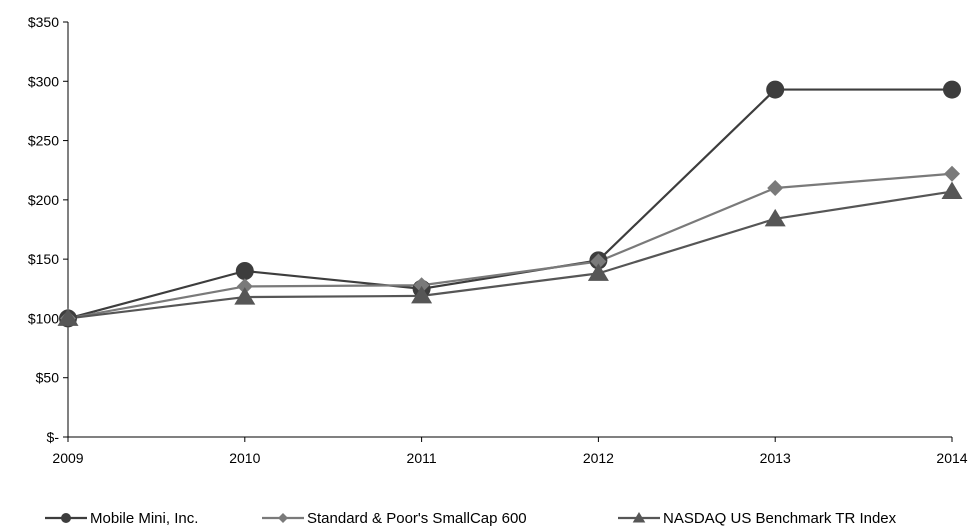 The width and height of the screenshot is (971, 527). What do you see at coordinates (775, 458) in the screenshot?
I see `x-tick-label: 2013` at bounding box center [775, 458].